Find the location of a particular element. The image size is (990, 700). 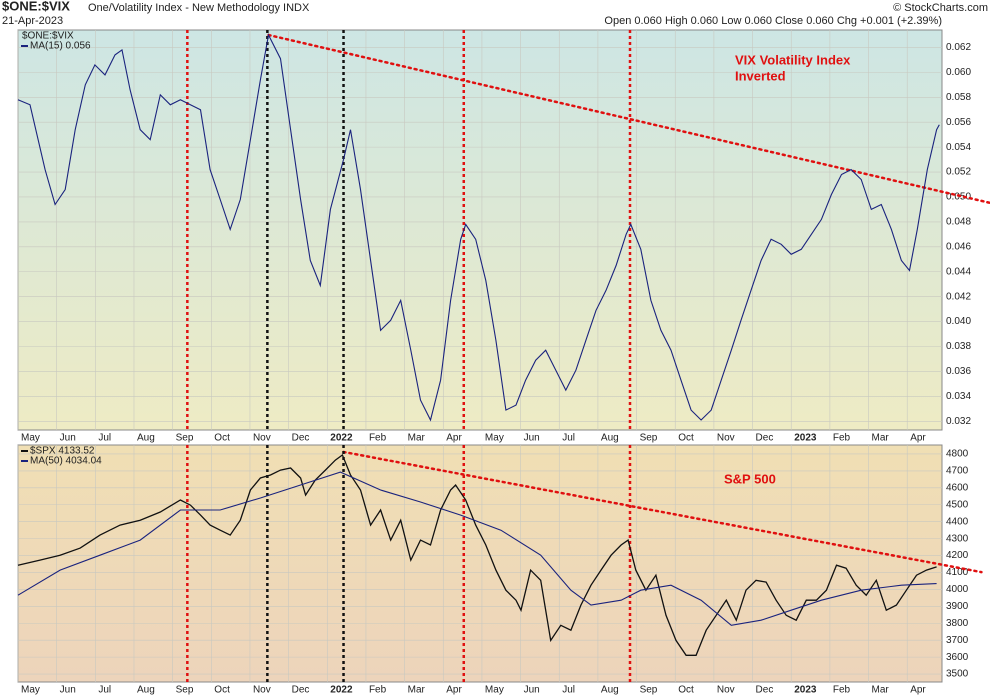

y-tick-label: 4600 is located at coordinates (957, 487).